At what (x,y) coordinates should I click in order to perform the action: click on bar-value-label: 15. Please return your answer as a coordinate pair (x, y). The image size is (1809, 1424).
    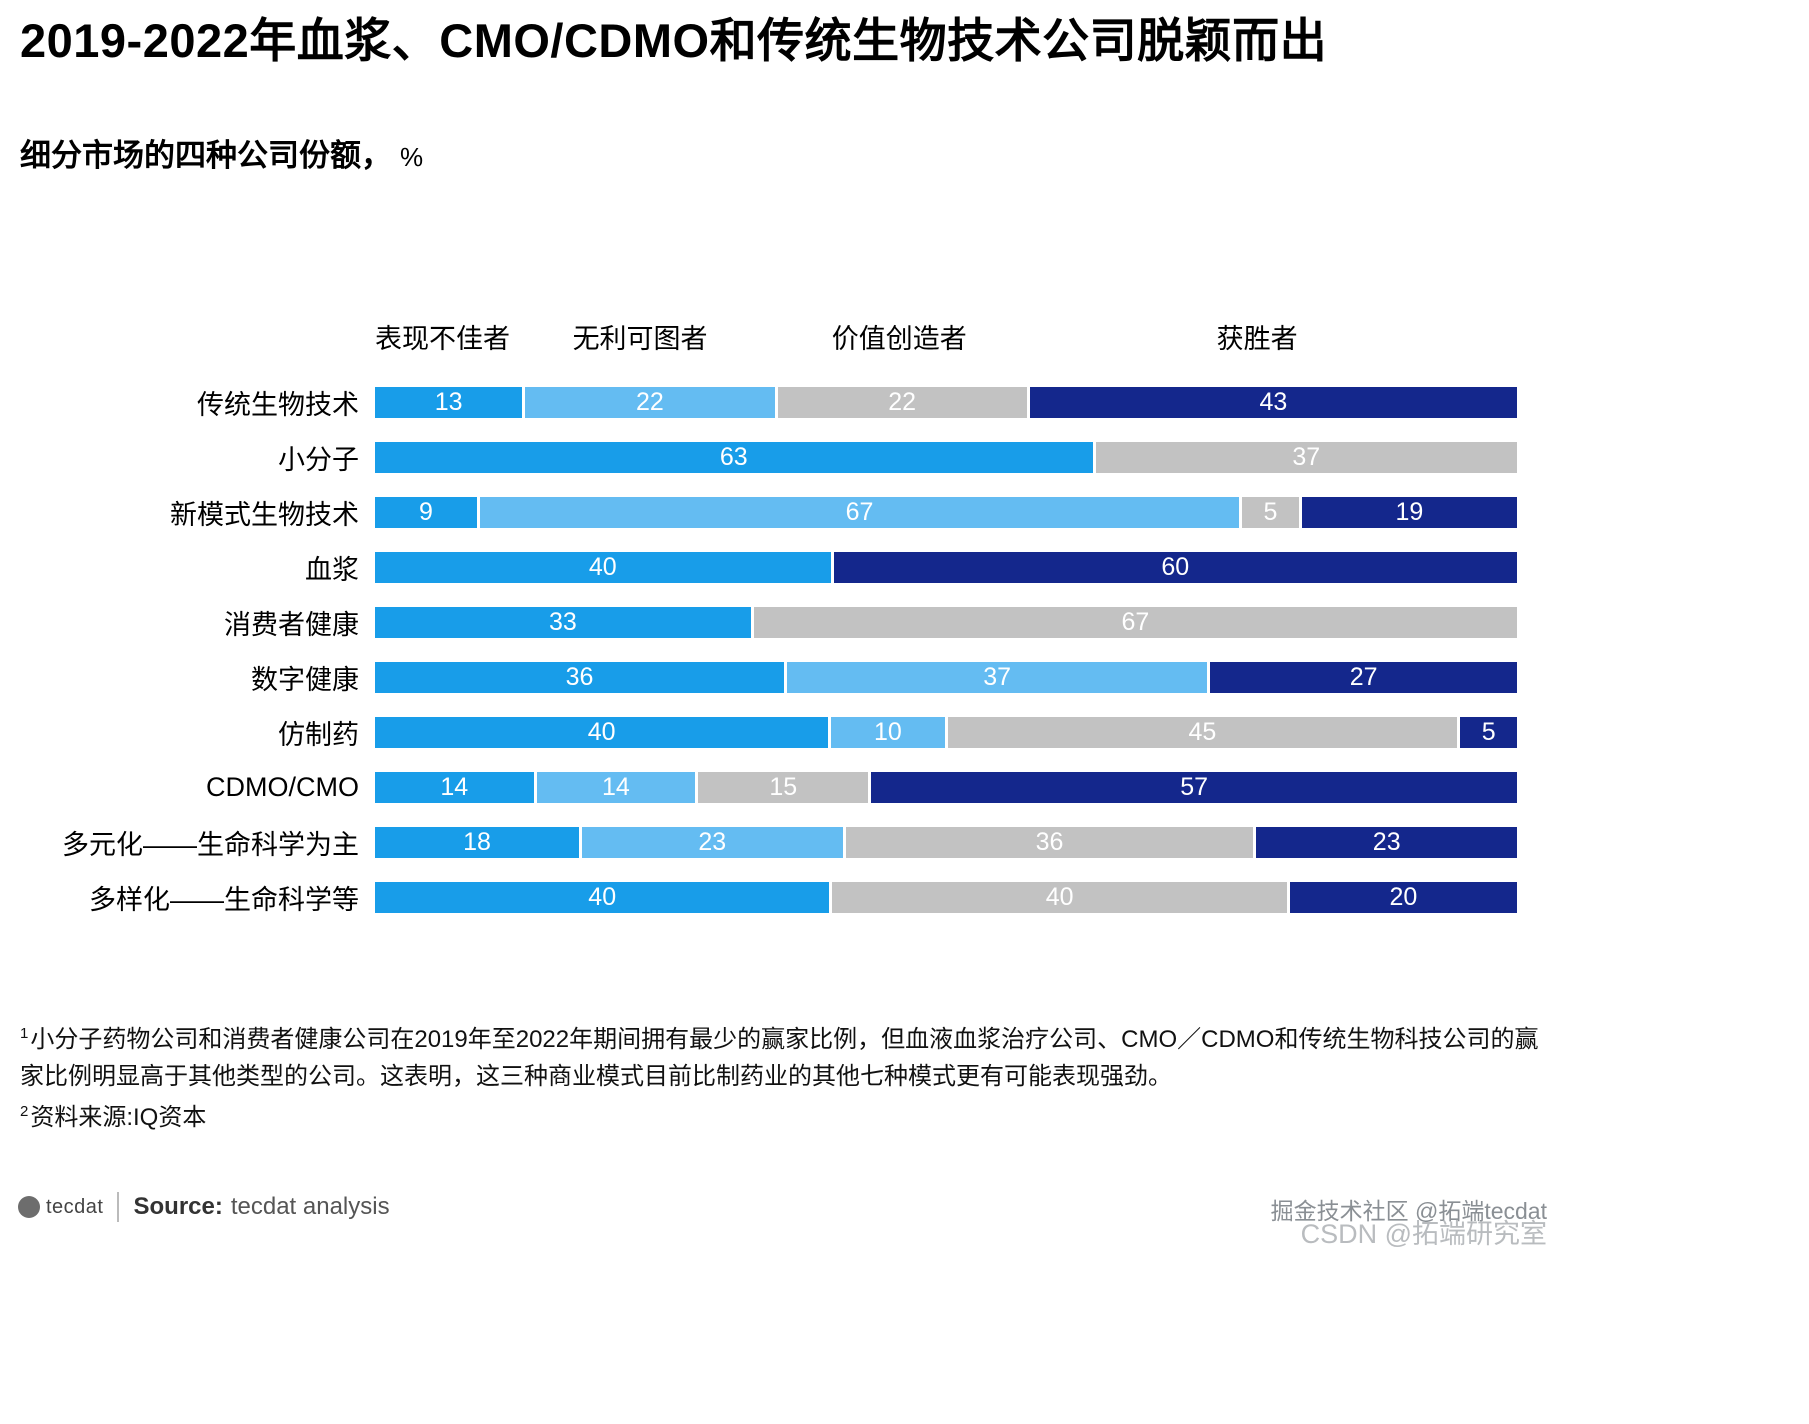
    Looking at the image, I should click on (783, 787).